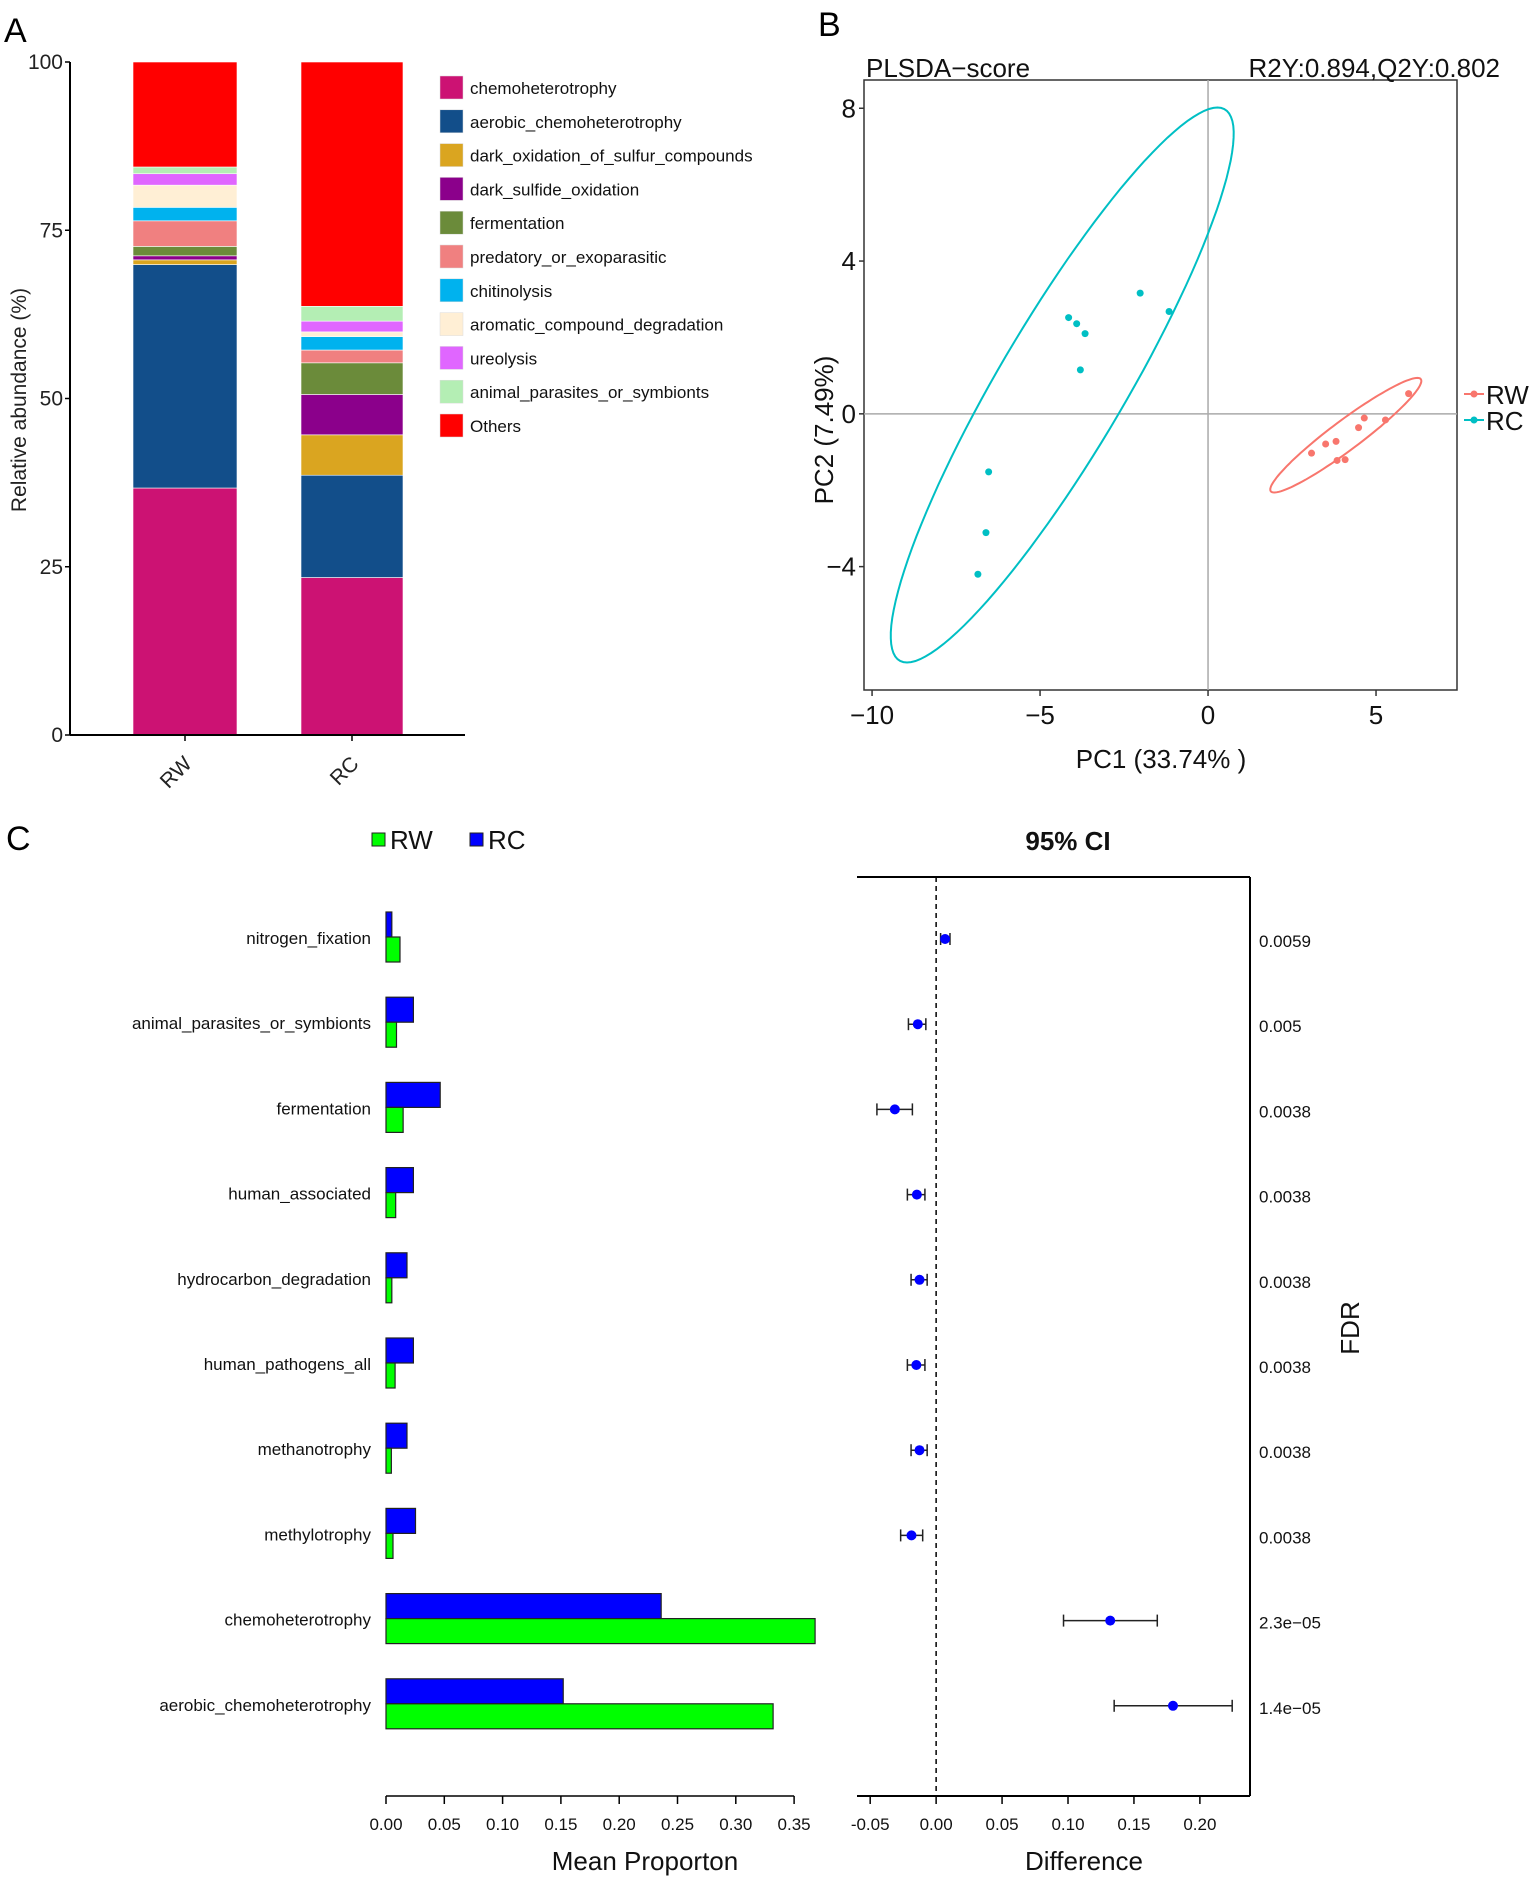  I want to click on x-axis-title: Mean Proporton, so click(645, 1861).